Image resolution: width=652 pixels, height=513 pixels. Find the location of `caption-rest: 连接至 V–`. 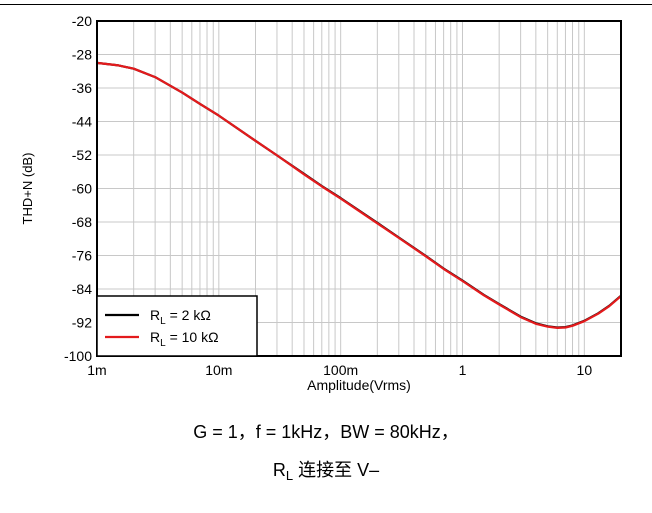

caption-rest: 连接至 V– is located at coordinates (336, 470).